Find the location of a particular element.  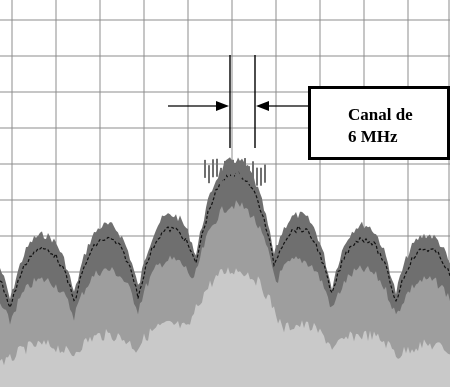

channel-marker is located at coordinates (238, 101).